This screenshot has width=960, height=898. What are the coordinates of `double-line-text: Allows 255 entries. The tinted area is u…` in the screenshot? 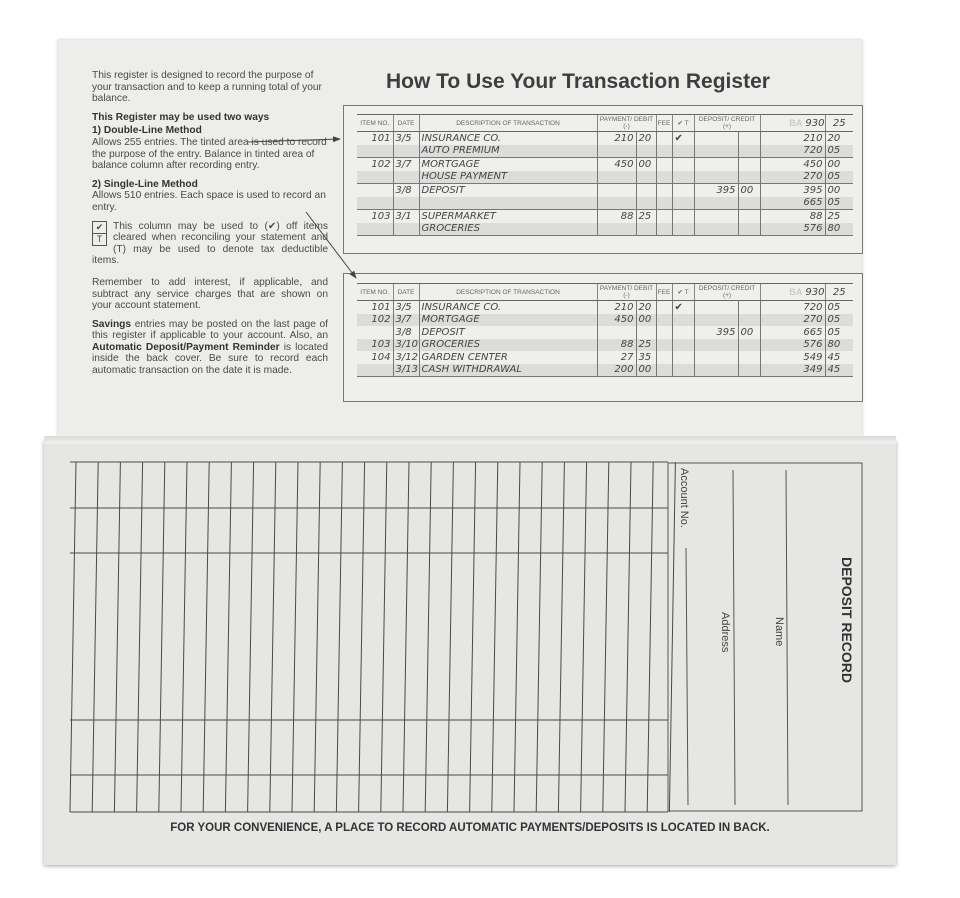 It's located at (209, 154).